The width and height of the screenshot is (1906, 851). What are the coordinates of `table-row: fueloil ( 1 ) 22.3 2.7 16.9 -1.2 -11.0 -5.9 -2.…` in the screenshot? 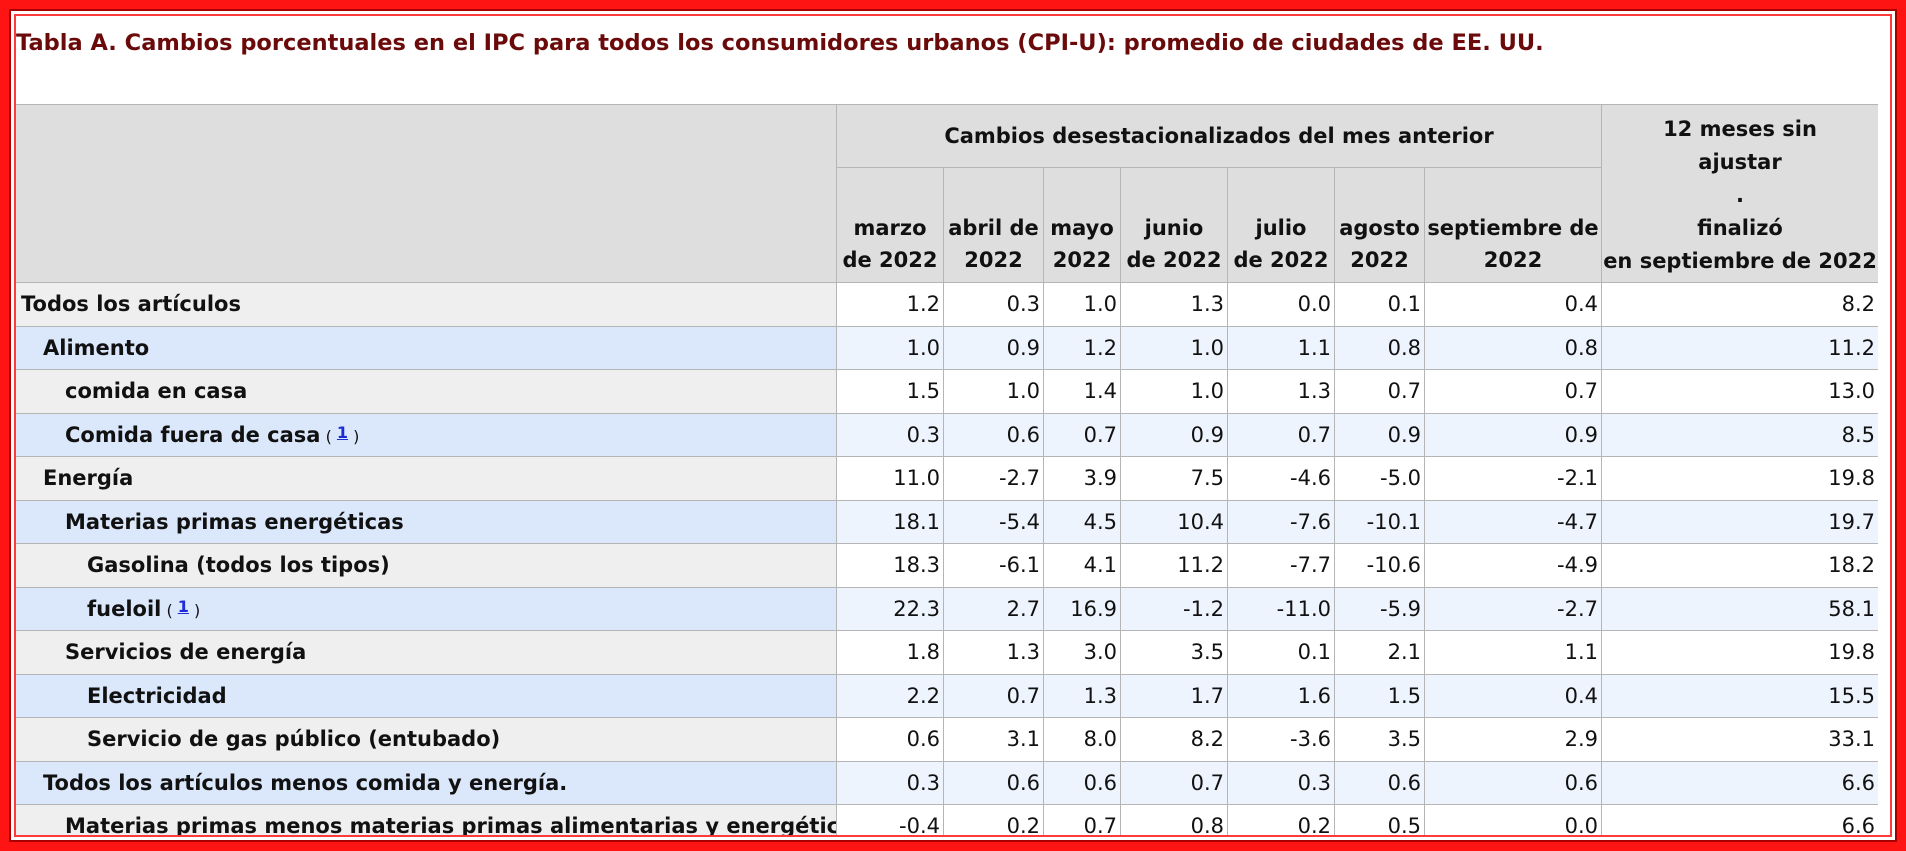 It's located at (946, 608).